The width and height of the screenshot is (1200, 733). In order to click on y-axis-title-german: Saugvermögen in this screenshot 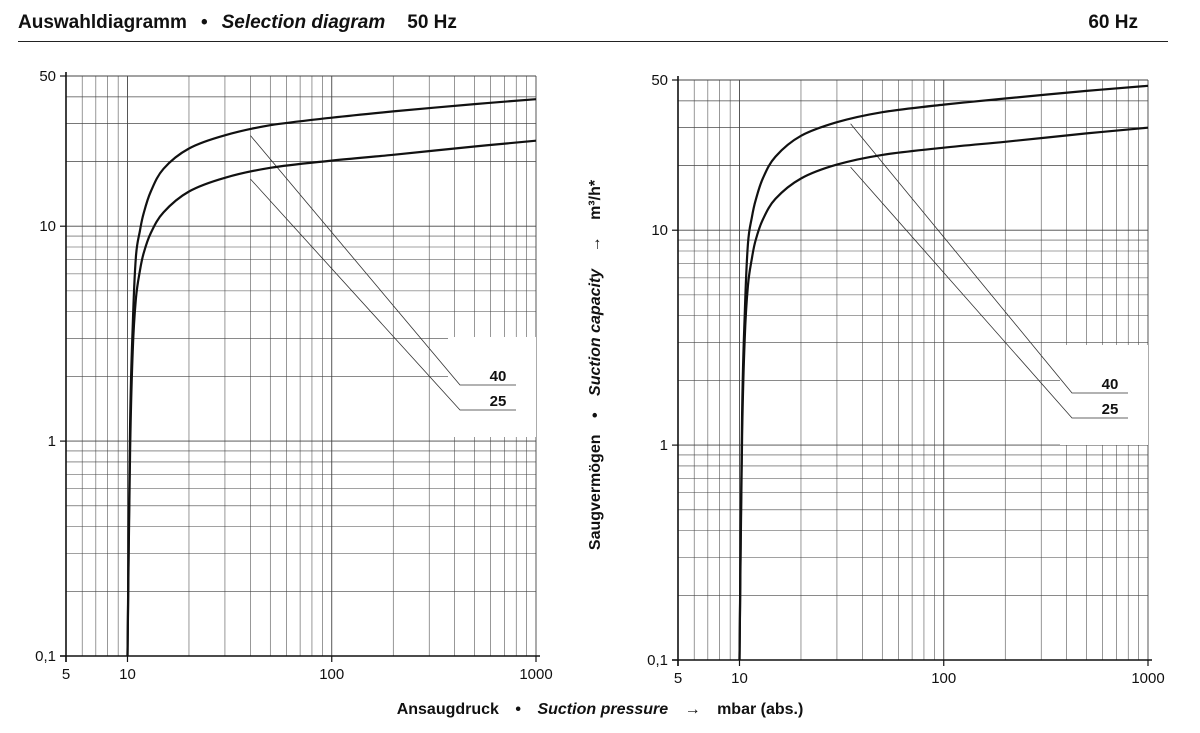, I will do `click(595, 492)`.